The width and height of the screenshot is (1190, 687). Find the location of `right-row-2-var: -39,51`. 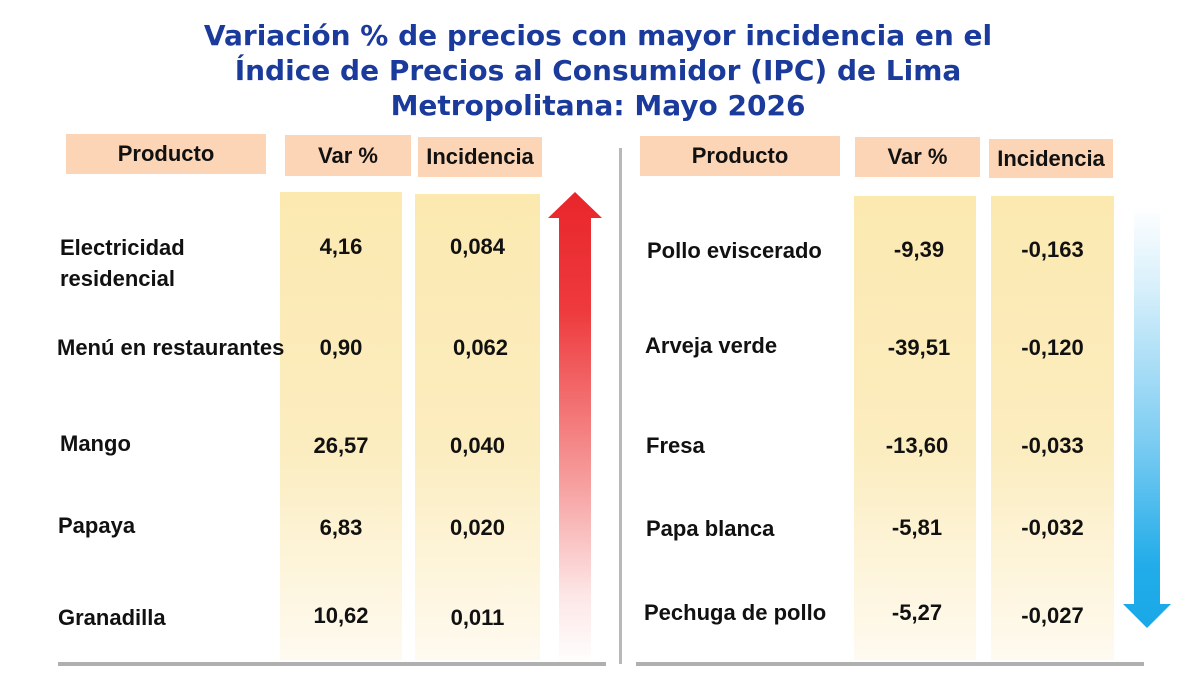

right-row-2-var: -39,51 is located at coordinates (919, 347).